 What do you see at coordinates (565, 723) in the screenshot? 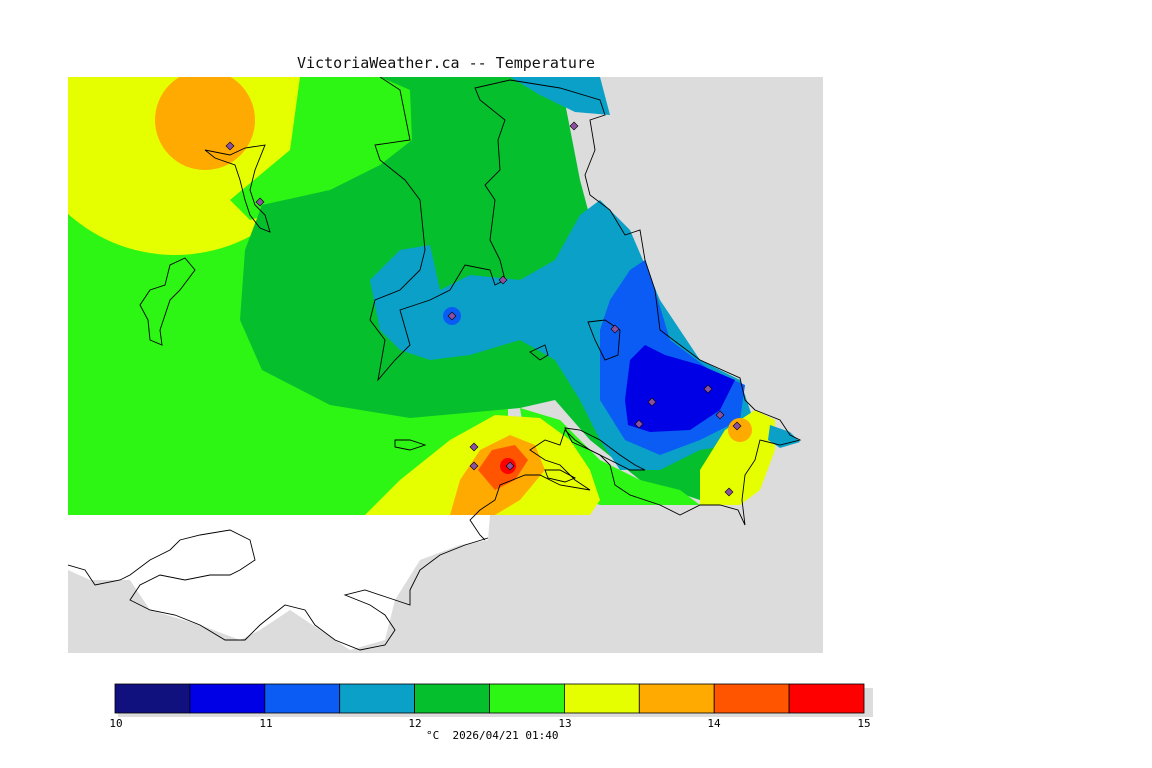
I see `legend-tick-label: 13` at bounding box center [565, 723].